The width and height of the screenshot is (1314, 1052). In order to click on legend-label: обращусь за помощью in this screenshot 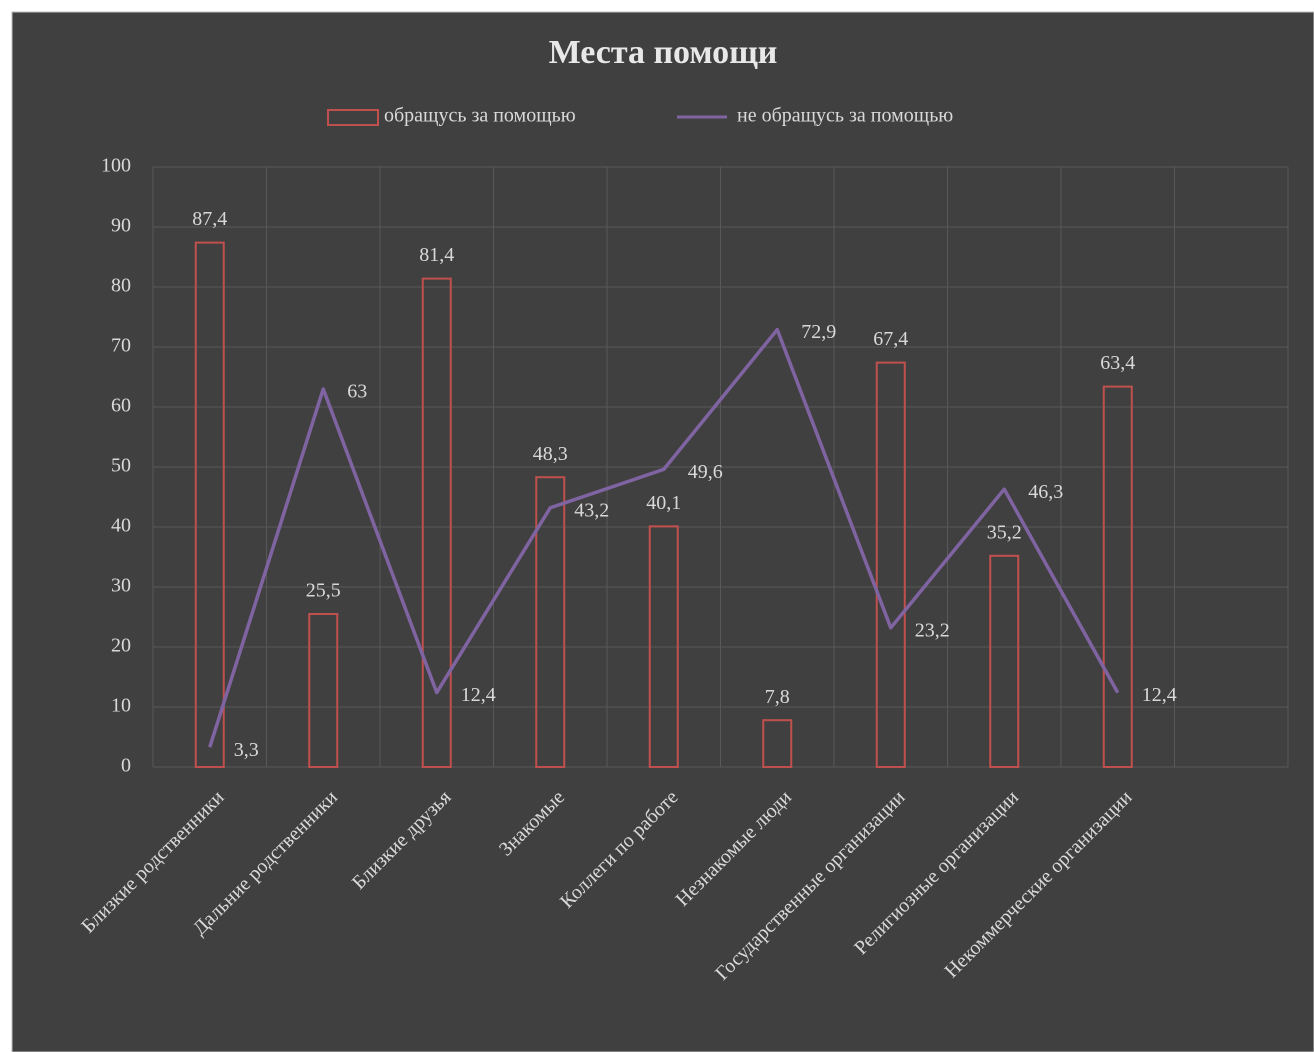, I will do `click(480, 116)`.